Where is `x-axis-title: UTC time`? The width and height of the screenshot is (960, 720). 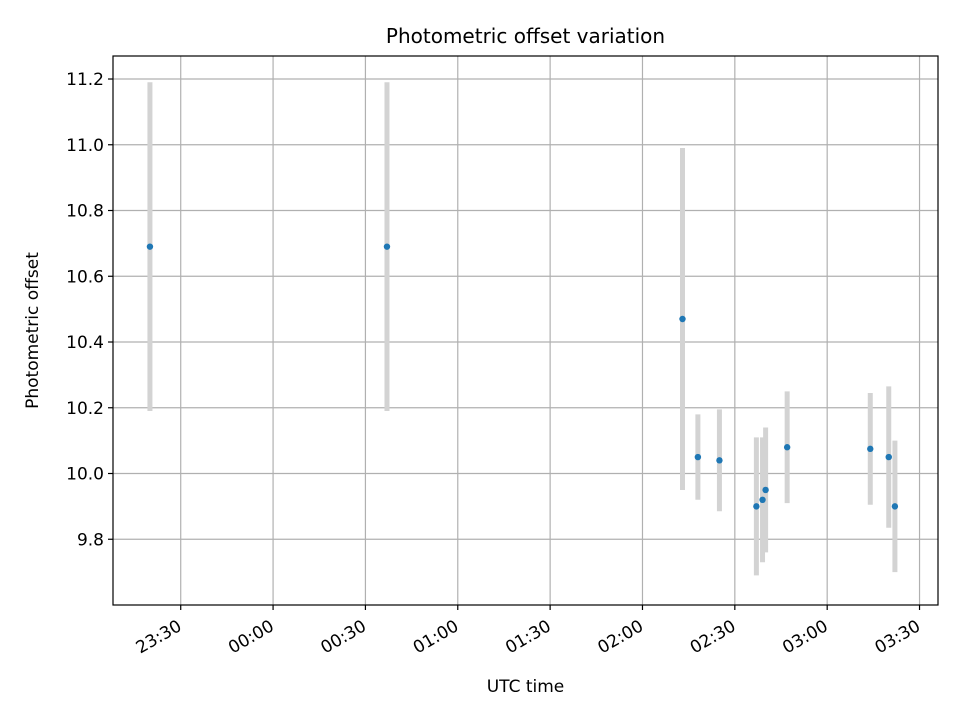
x-axis-title: UTC time is located at coordinates (526, 687).